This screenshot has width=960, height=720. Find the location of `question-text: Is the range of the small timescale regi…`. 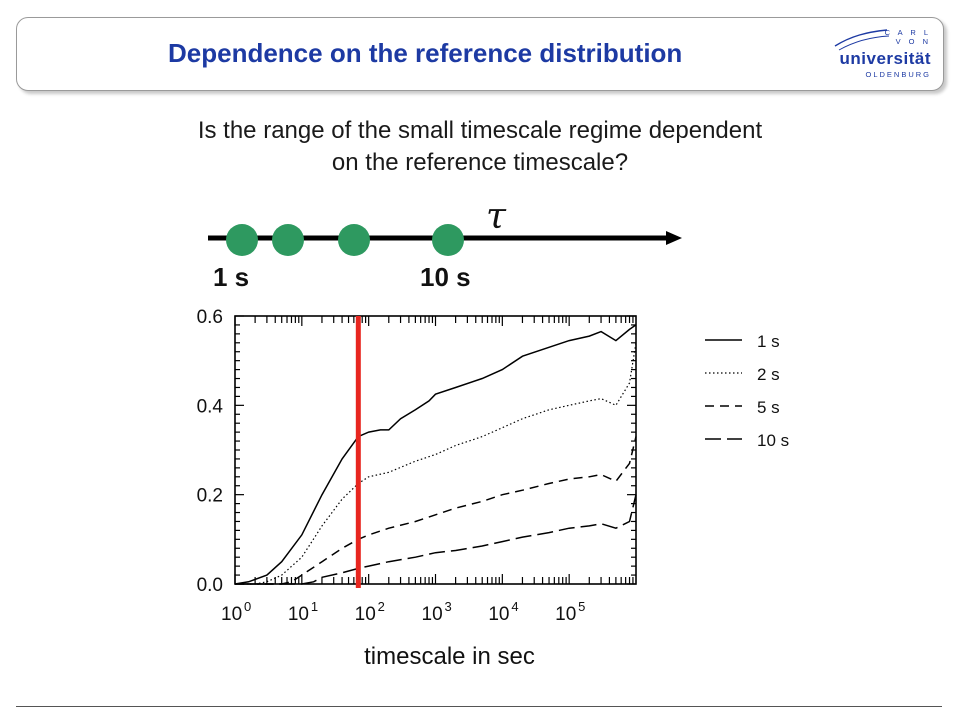

question-text: Is the range of the small timescale regi… is located at coordinates (480, 147).